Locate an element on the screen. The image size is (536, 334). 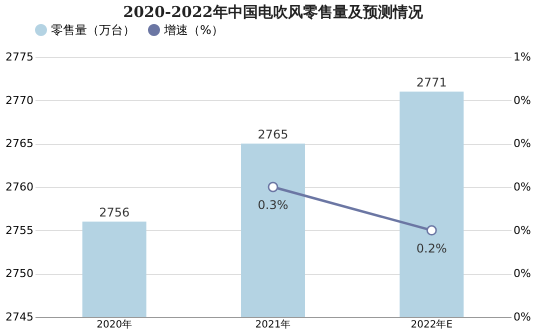
data-label: 0.3% is located at coordinates (273, 205).